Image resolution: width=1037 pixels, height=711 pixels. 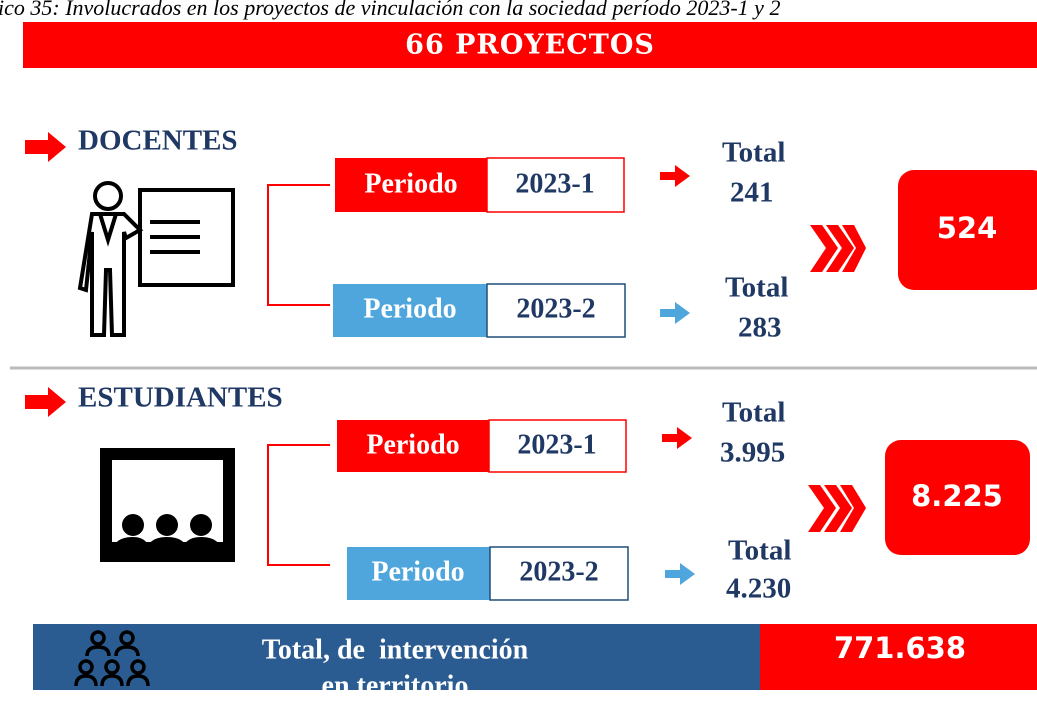 I want to click on sum: 524, so click(x=967, y=228).